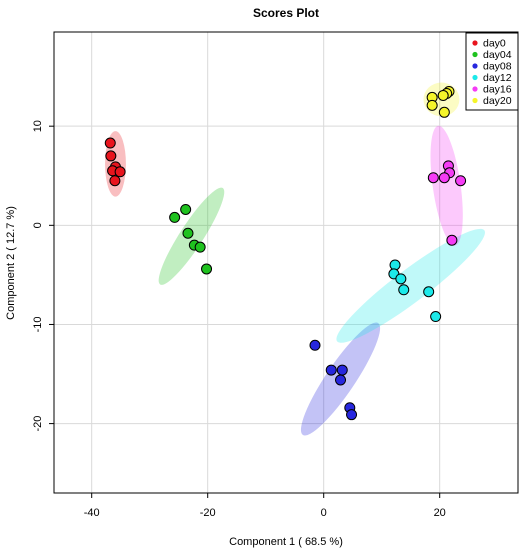 The image size is (523, 550). I want to click on x-tick-label: -20, so click(208, 513).